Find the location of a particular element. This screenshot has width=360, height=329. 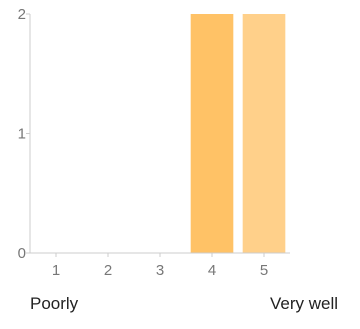

y-tick-label: 2 is located at coordinates (22, 14).